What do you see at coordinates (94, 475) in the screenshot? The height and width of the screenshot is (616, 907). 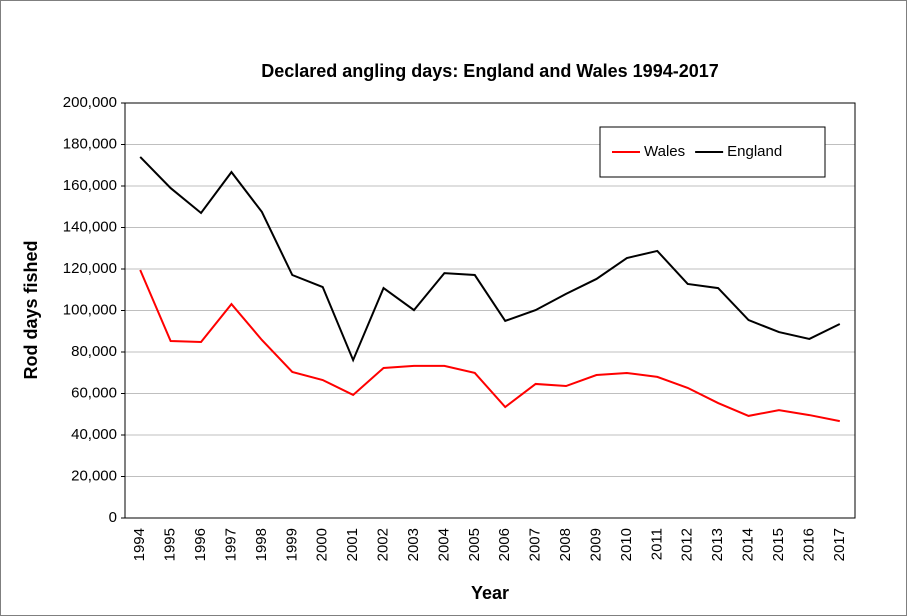 I see `y-tick-label: 20,000` at bounding box center [94, 475].